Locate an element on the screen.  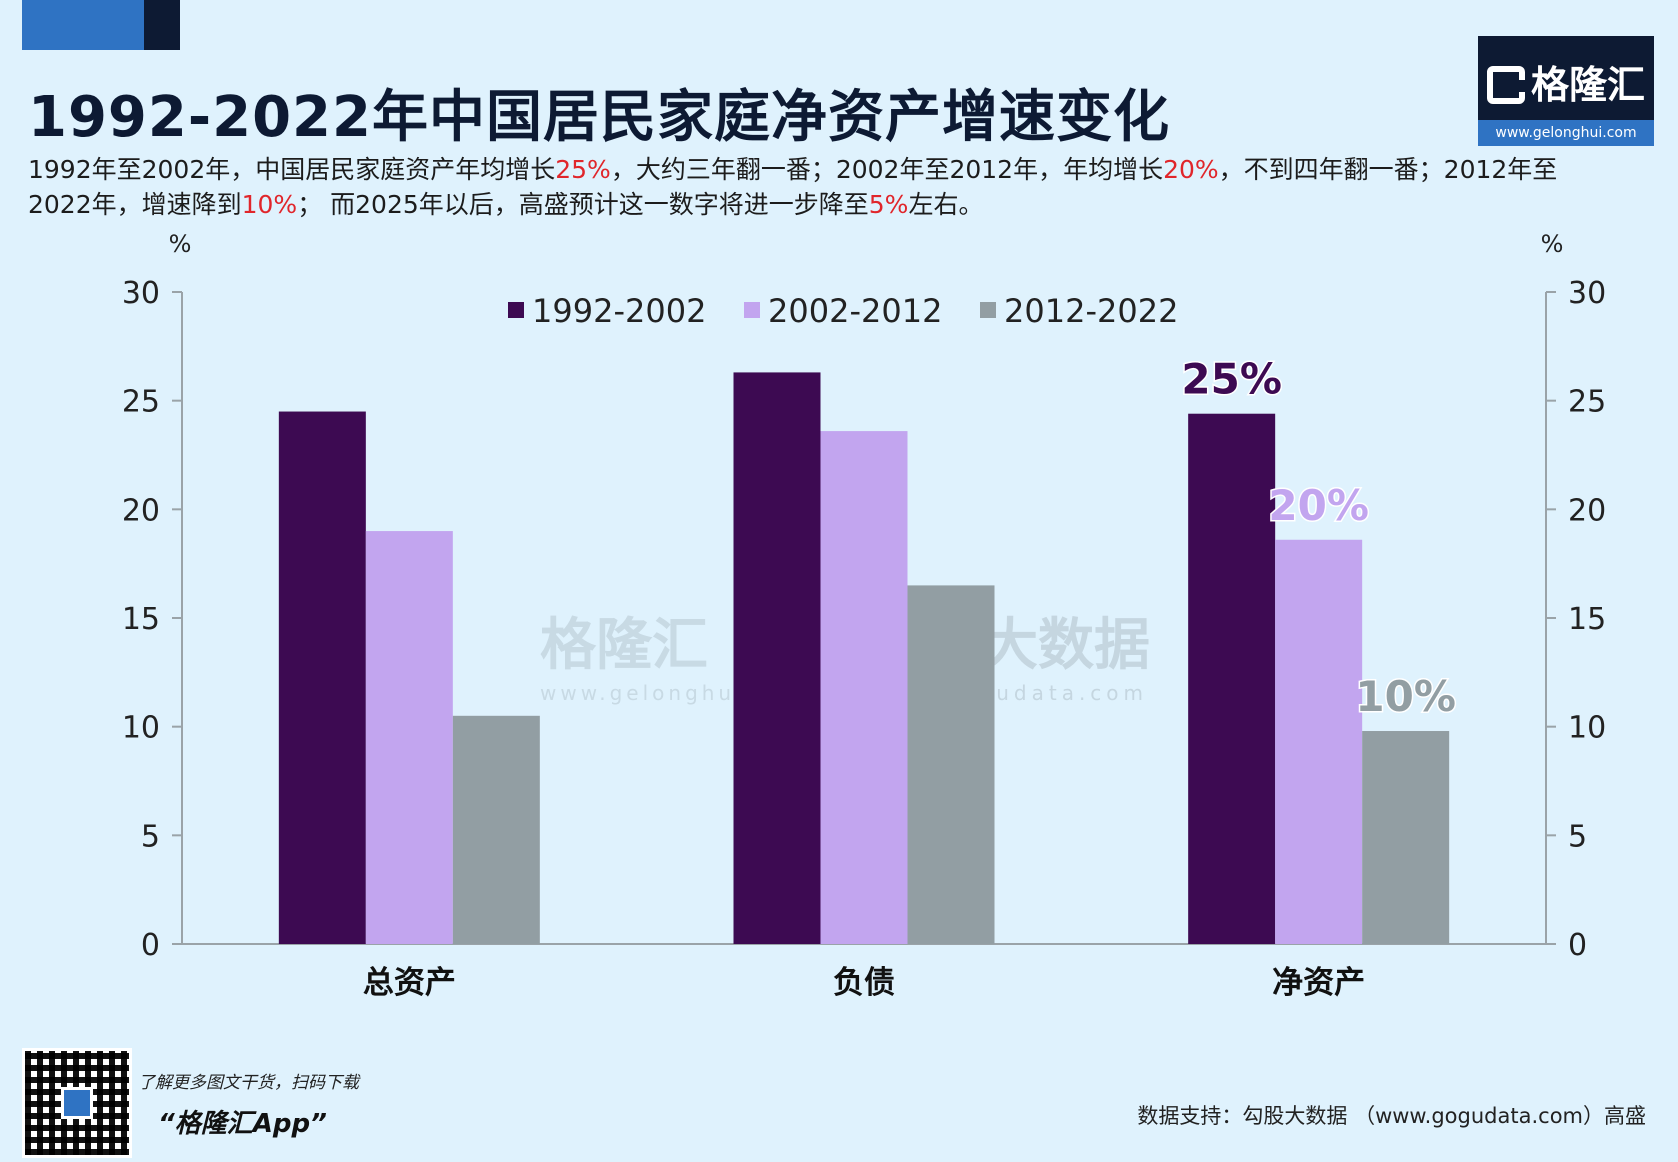
subtitle-text: ，不到四年翻一番；2012年至2022年，增速降到 is located at coordinates (793, 187).